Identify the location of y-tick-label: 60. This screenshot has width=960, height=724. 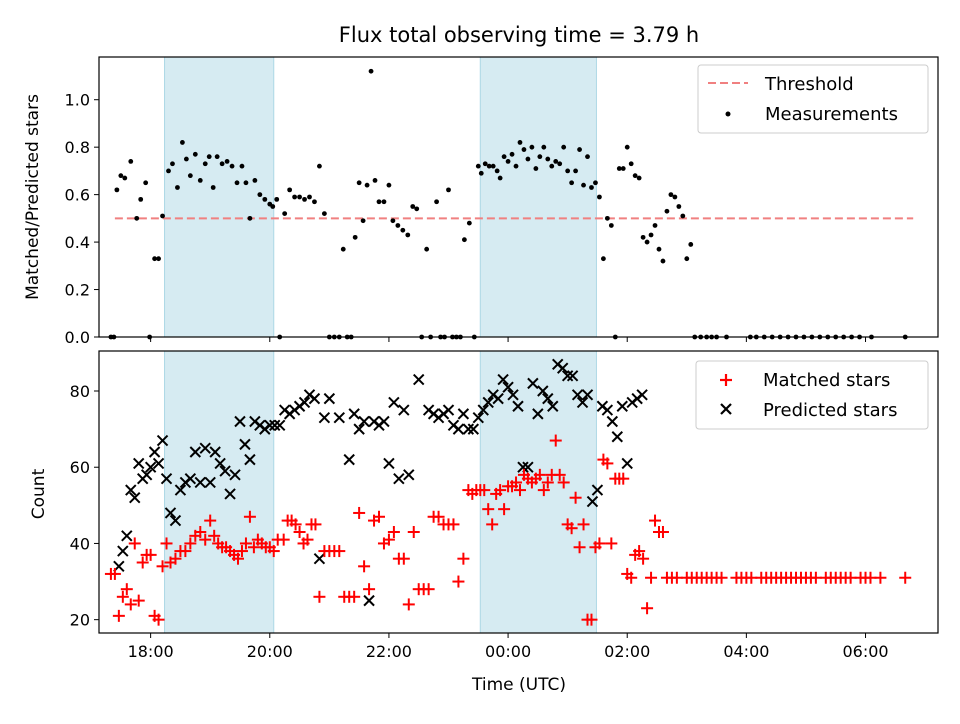
(80, 467).